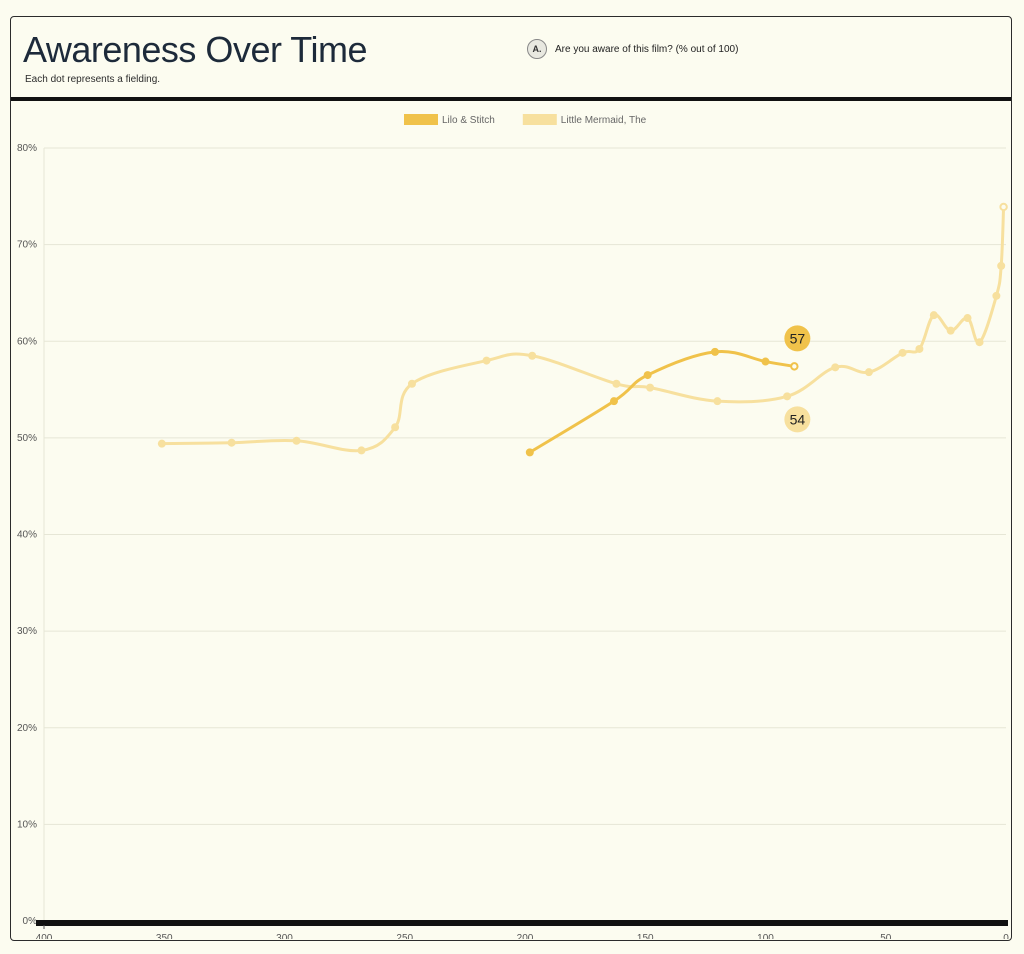  I want to click on page-subtitle: Each dot represents a fielding., so click(93, 79).